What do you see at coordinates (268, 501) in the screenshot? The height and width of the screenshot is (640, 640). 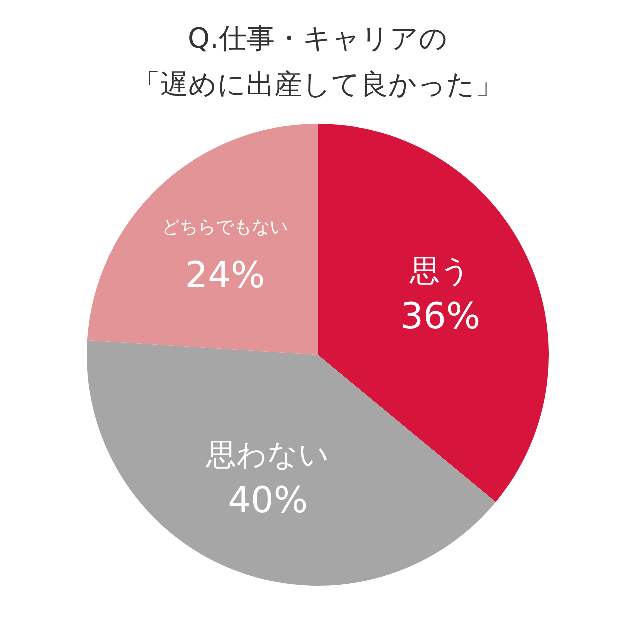 I see `data-label: 40%` at bounding box center [268, 501].